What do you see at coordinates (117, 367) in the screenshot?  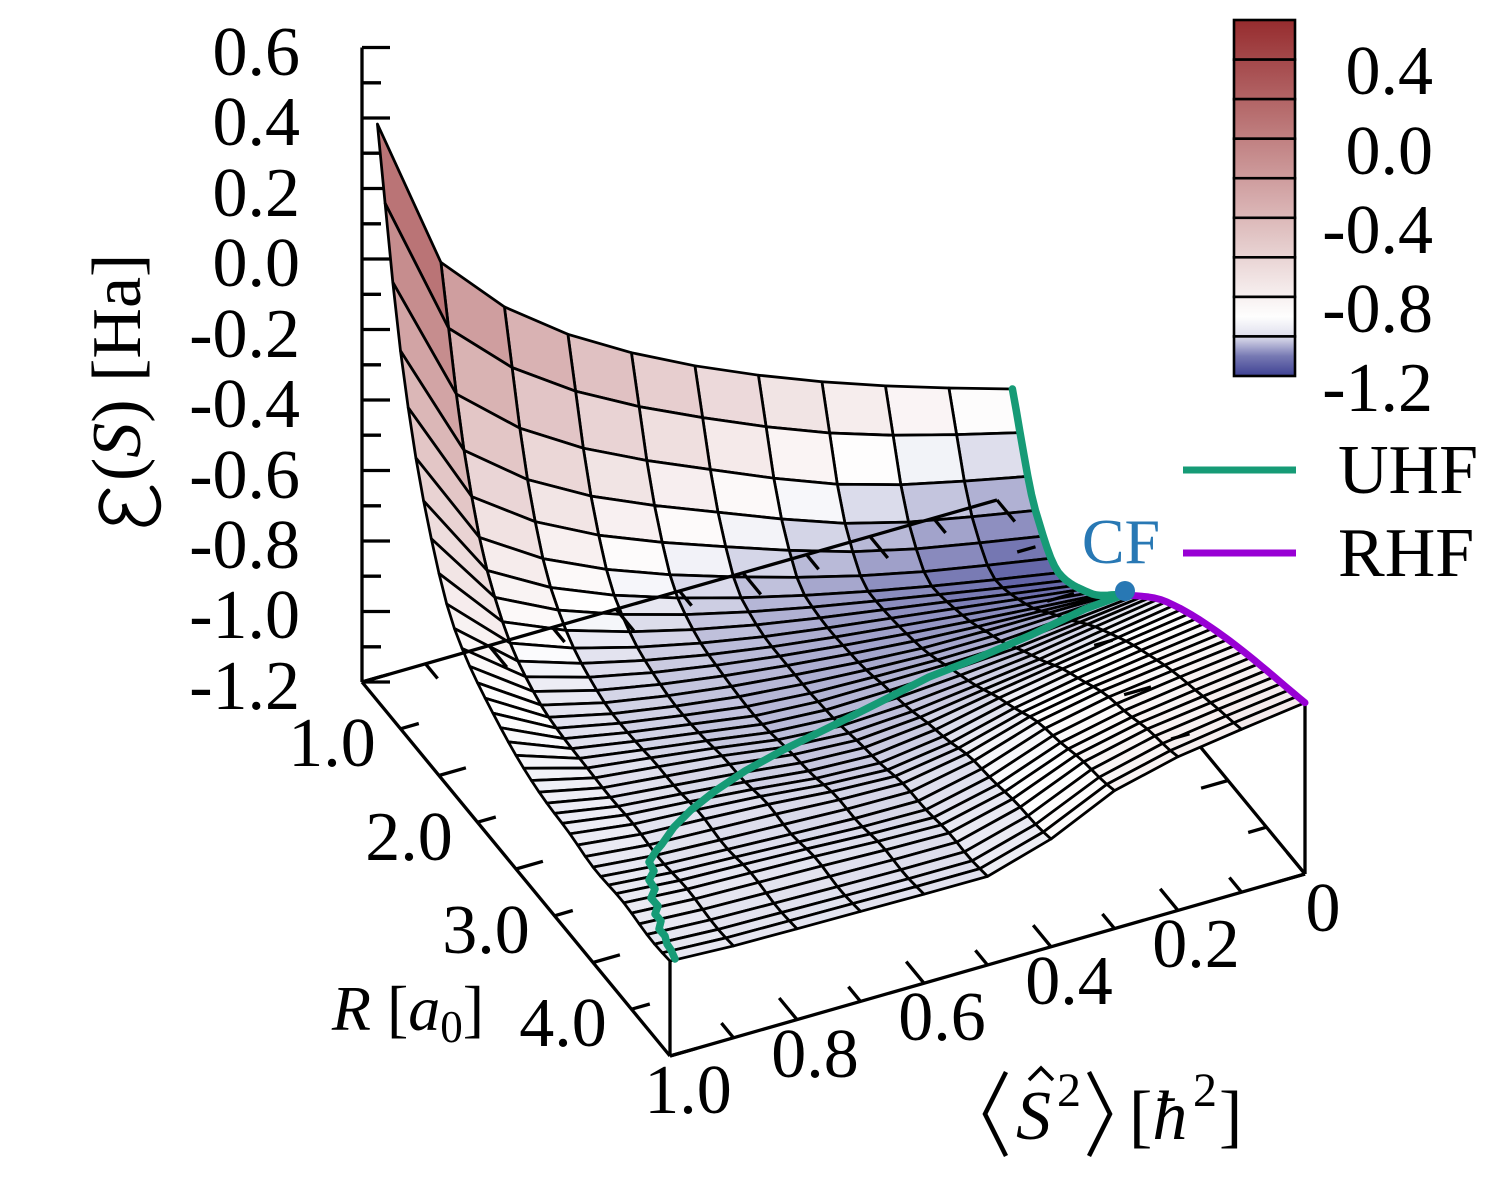 I see `svg-text: (S) [Ha]` at bounding box center [117, 367].